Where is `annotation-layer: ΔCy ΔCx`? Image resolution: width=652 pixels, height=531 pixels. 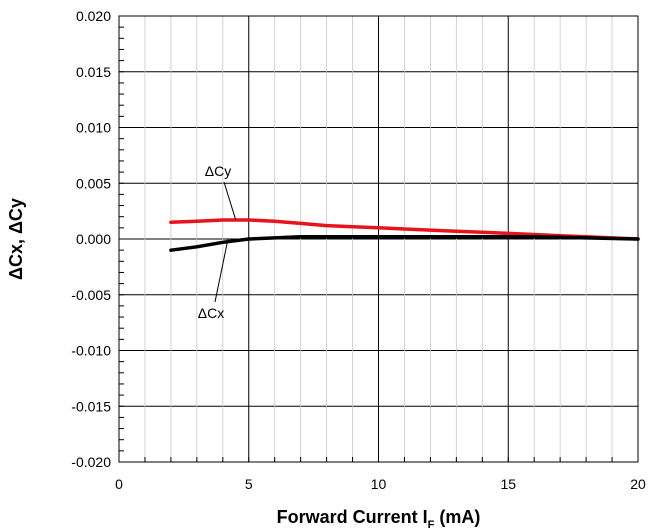 annotation-layer: ΔCy ΔCx is located at coordinates (217, 242).